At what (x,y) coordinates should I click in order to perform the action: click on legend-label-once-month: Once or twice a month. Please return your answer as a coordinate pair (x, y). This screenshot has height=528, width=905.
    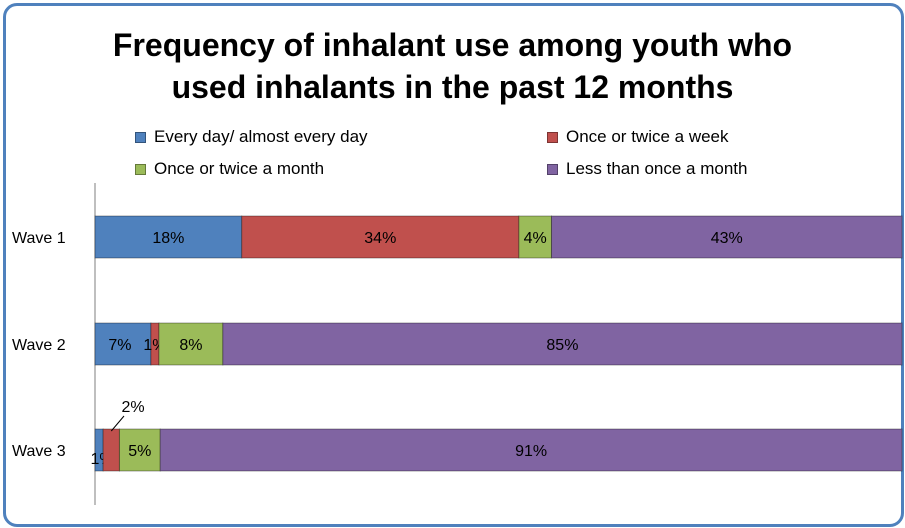
    Looking at the image, I should click on (239, 168).